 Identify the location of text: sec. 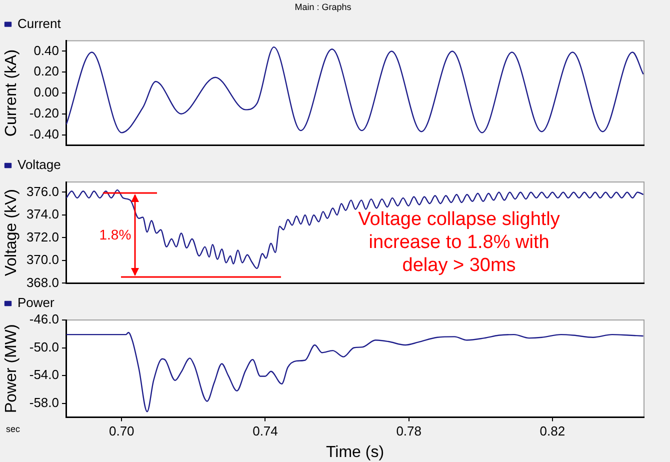
(13, 429).